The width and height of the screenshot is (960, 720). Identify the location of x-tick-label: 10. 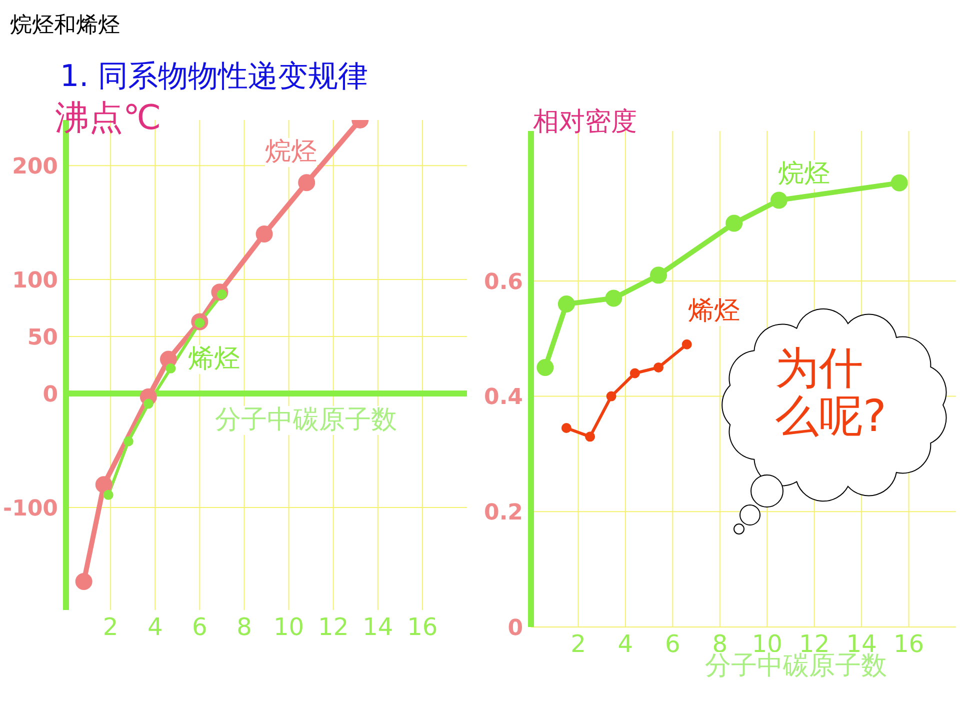
(289, 627).